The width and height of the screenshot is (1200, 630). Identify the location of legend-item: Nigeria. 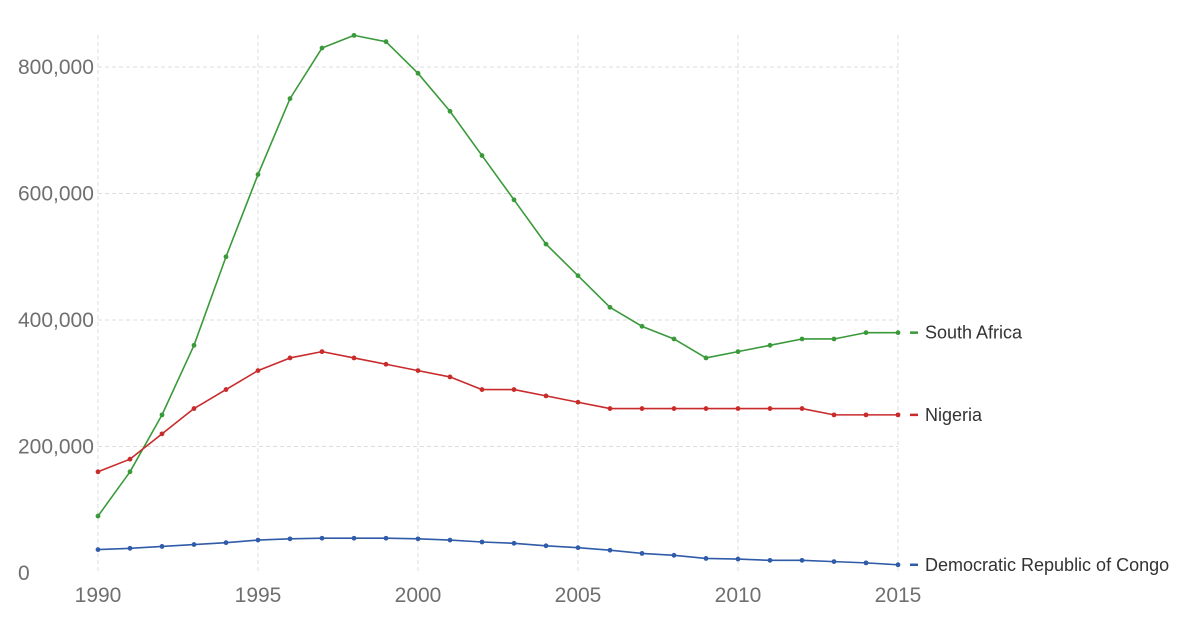
(946, 415).